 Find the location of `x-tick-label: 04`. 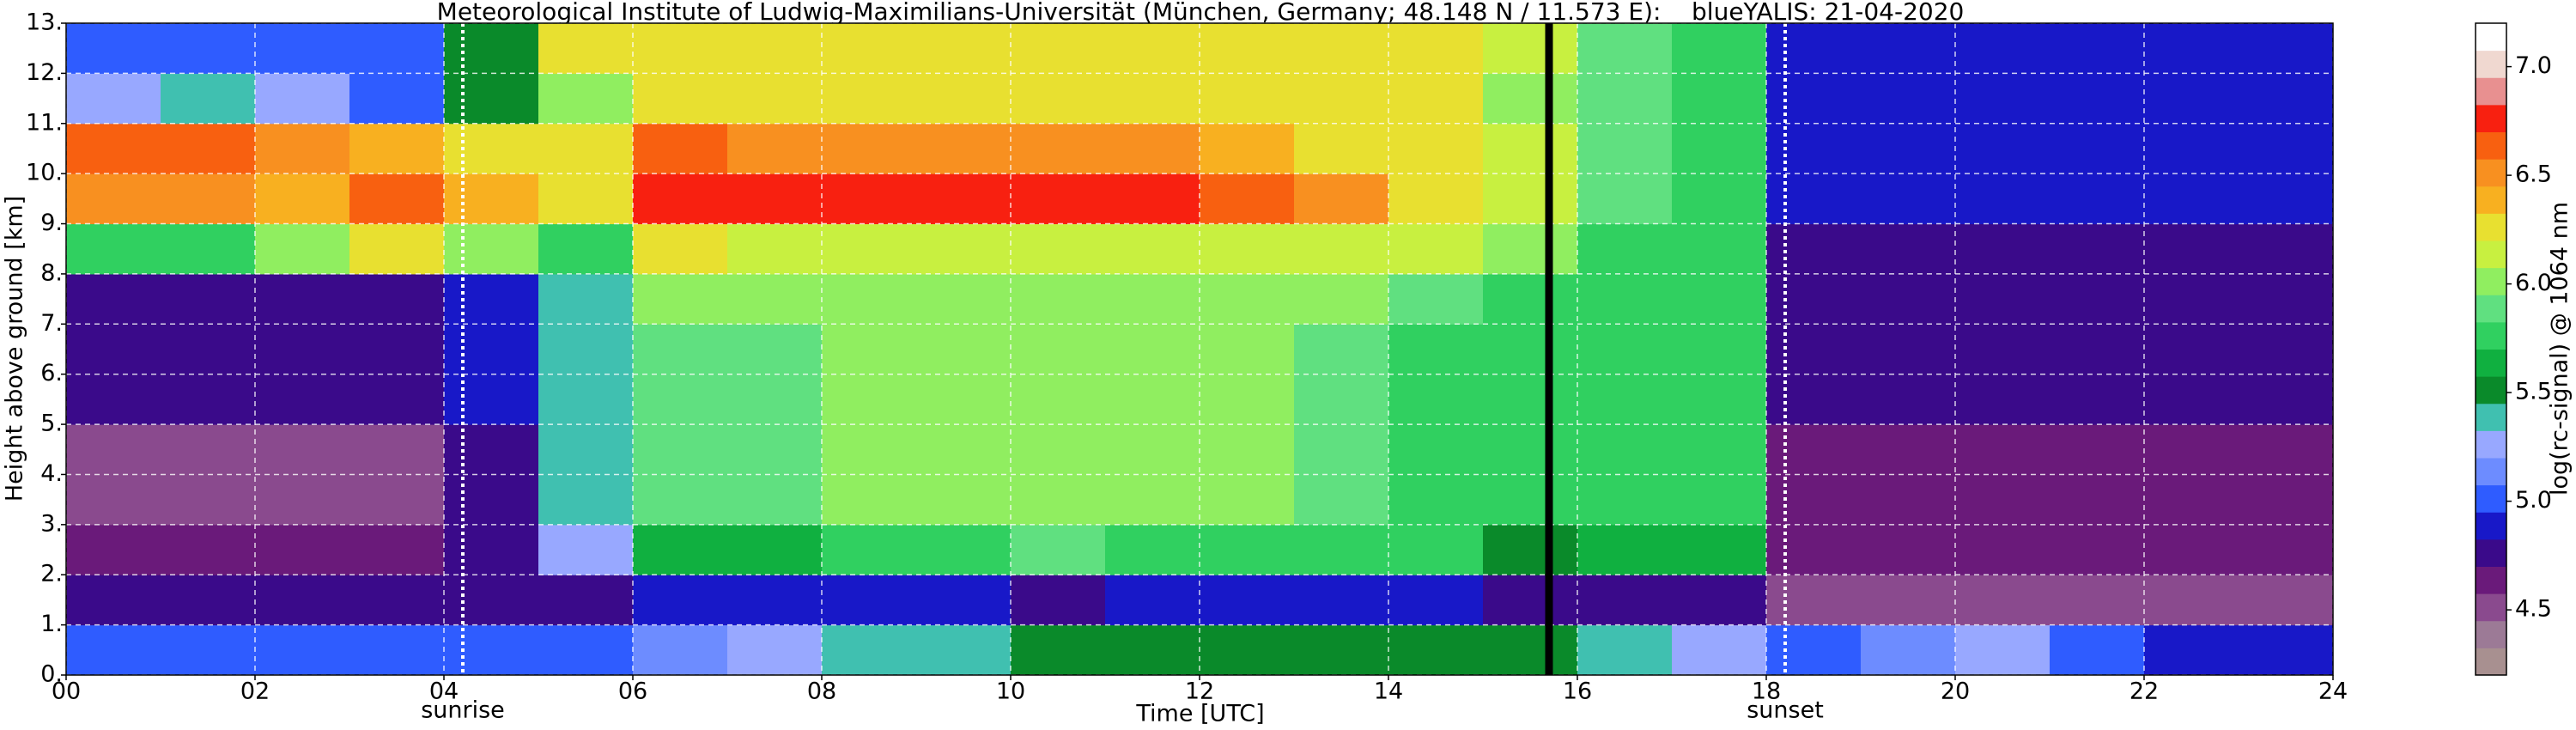

x-tick-label: 04 is located at coordinates (444, 691).